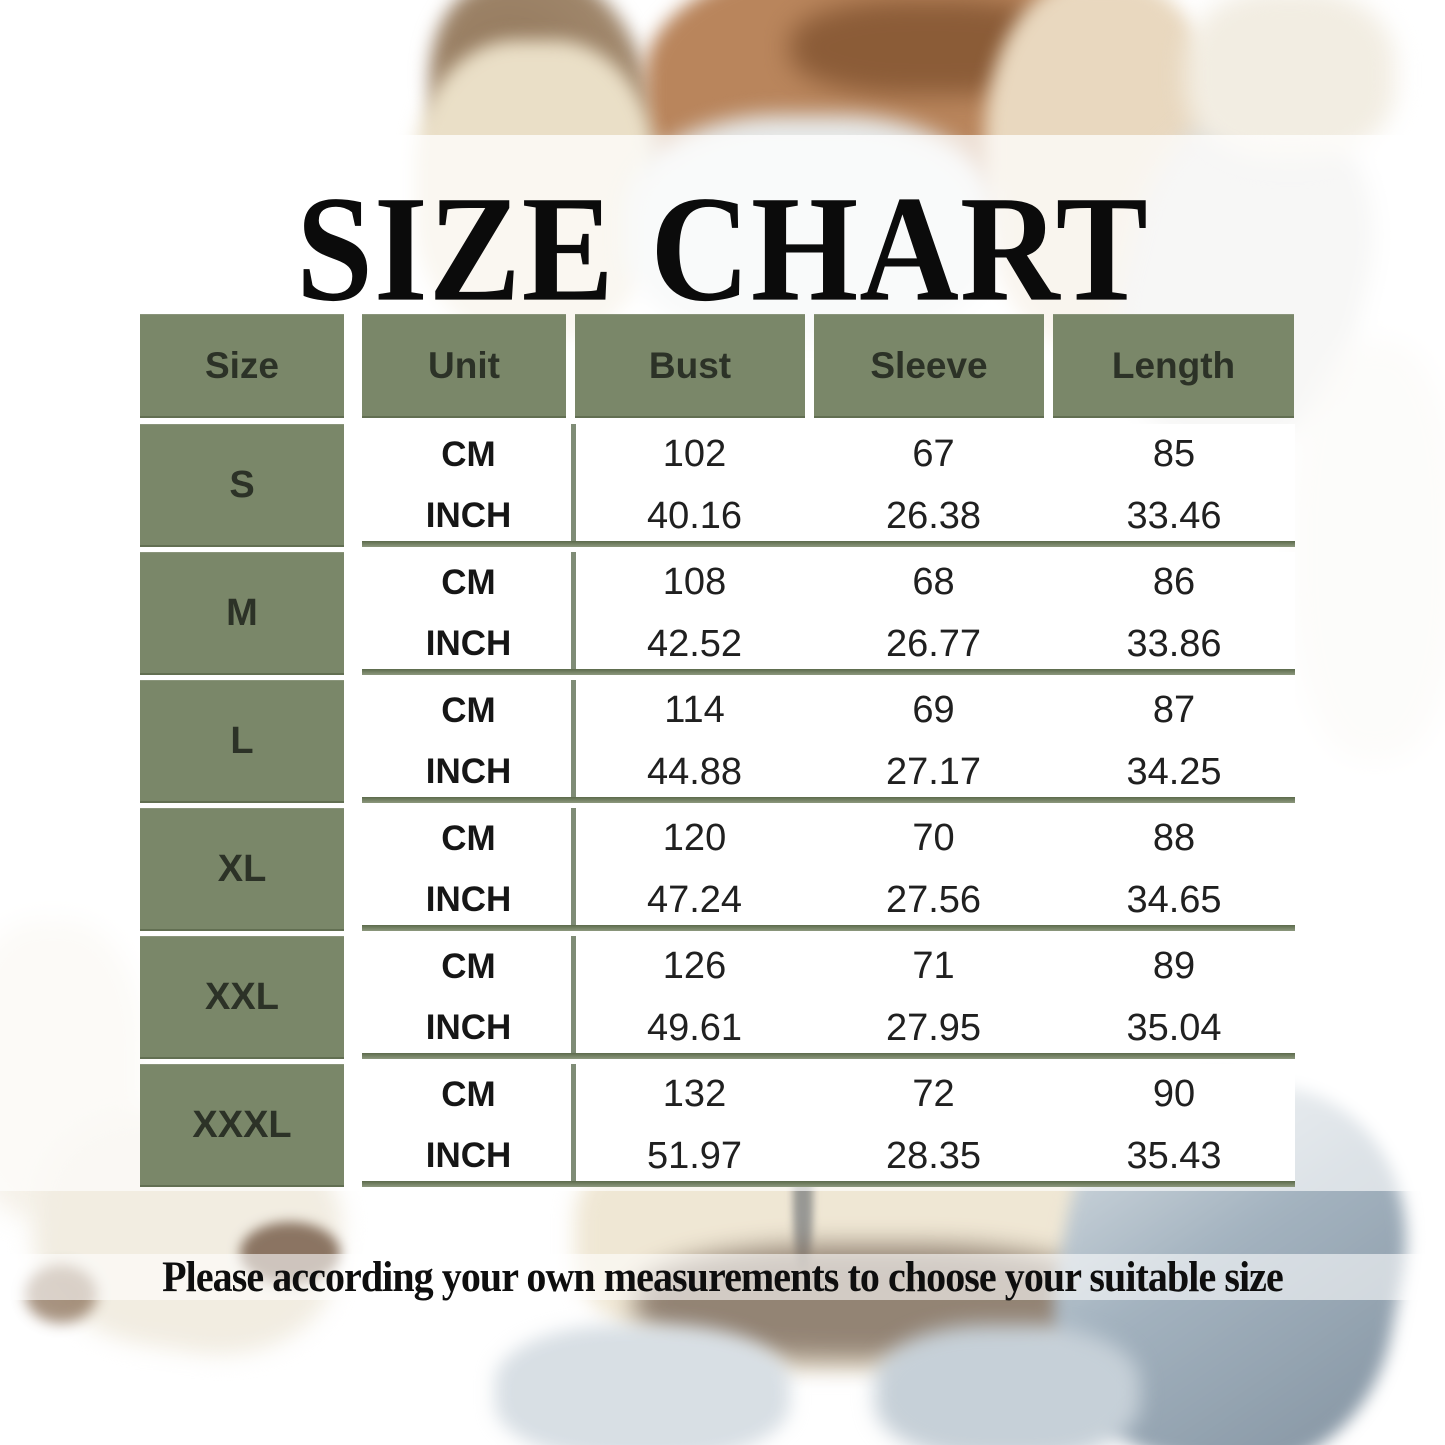 The image size is (1445, 1445). I want to click on bust-value: 42.52, so click(694, 643).